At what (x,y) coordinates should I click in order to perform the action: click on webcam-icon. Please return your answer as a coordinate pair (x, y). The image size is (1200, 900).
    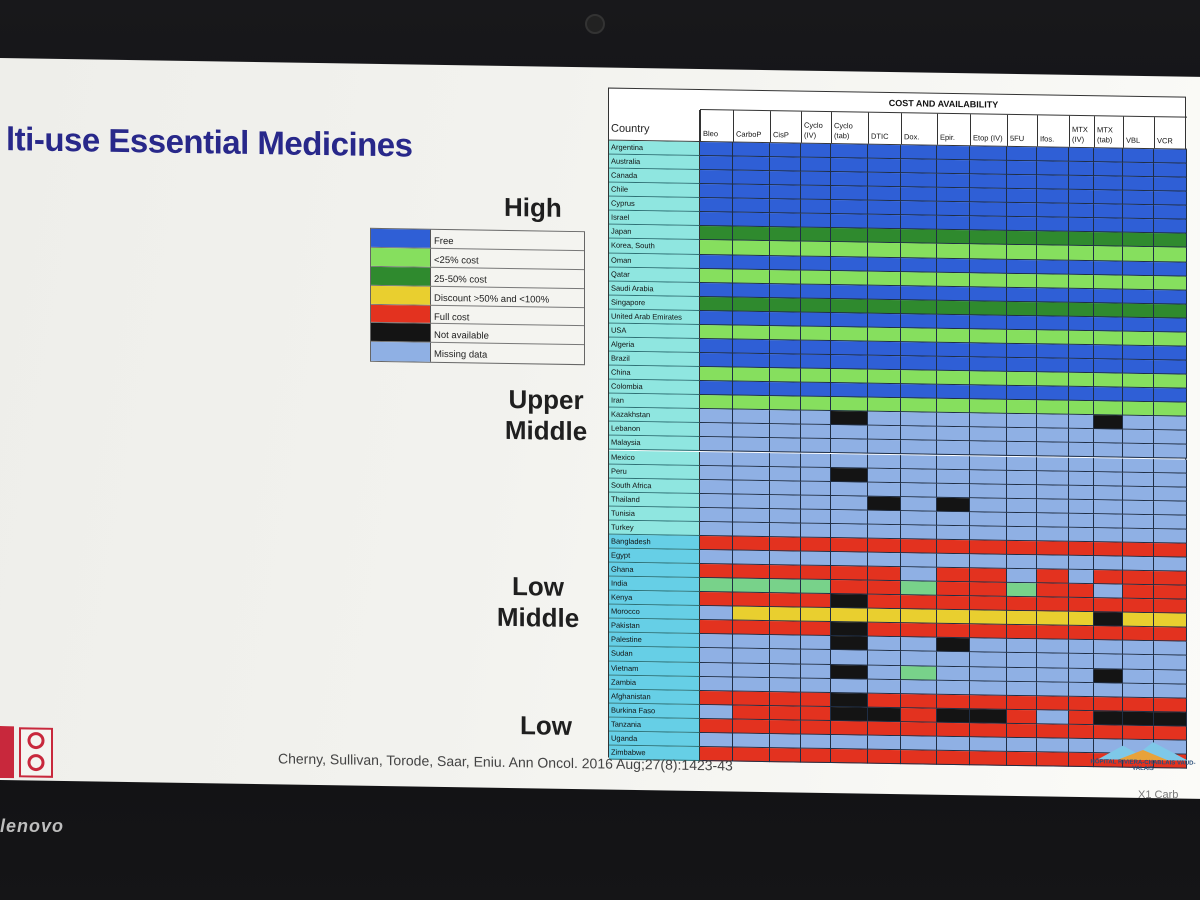
    Looking at the image, I should click on (595, 24).